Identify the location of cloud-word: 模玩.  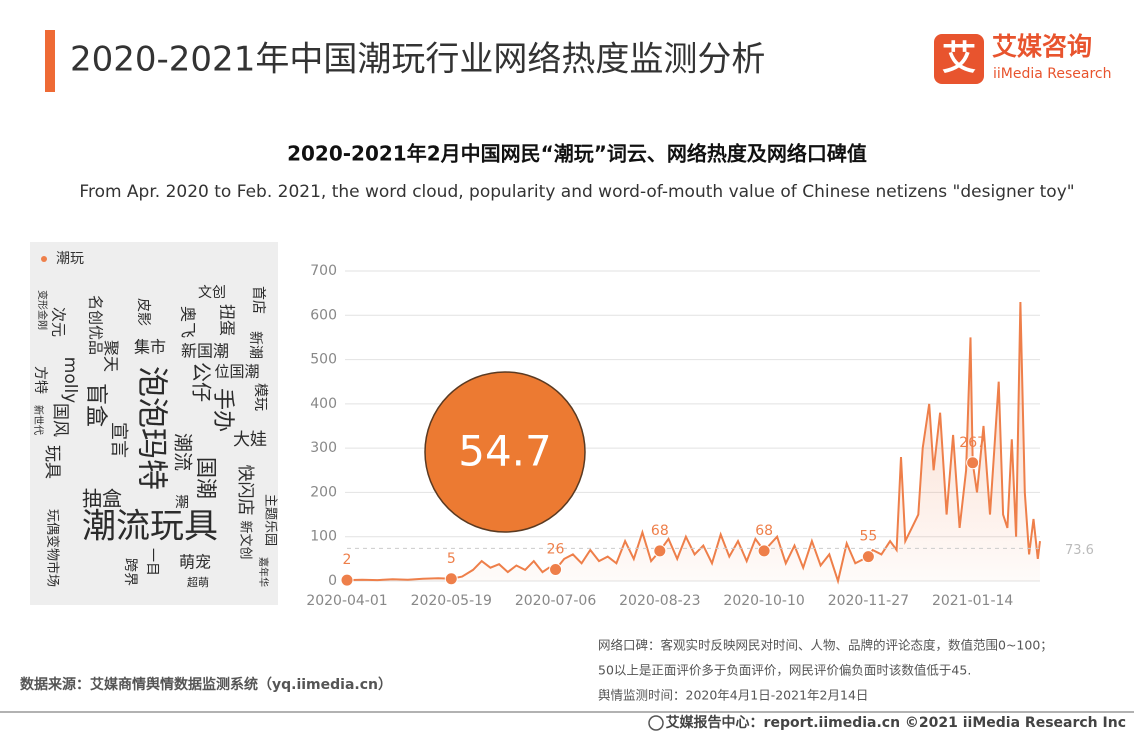
(260, 397).